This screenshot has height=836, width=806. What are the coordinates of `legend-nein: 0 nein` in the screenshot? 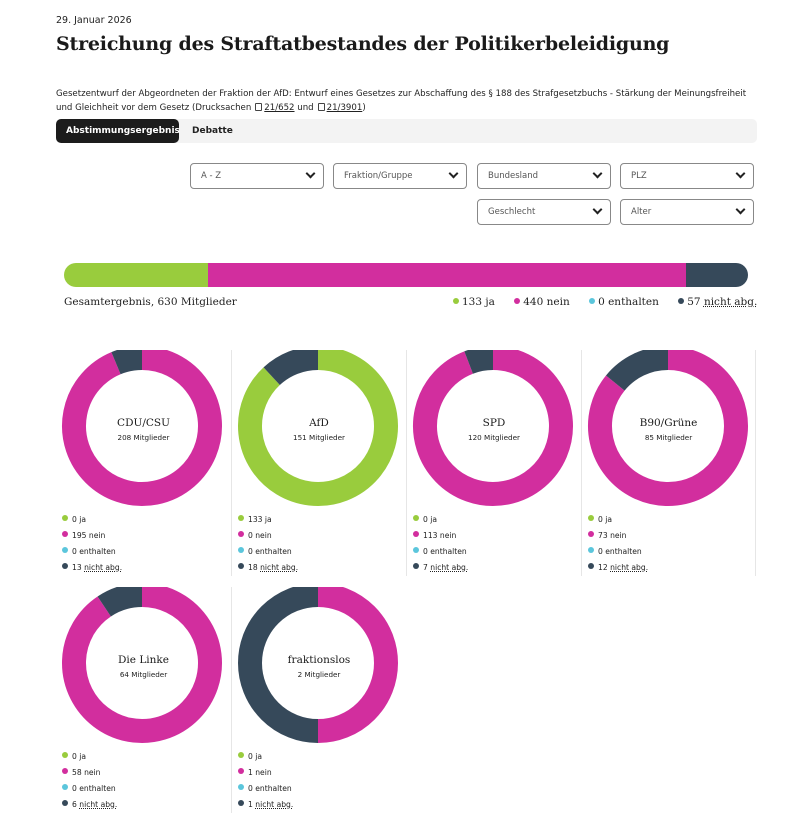 It's located at (260, 535).